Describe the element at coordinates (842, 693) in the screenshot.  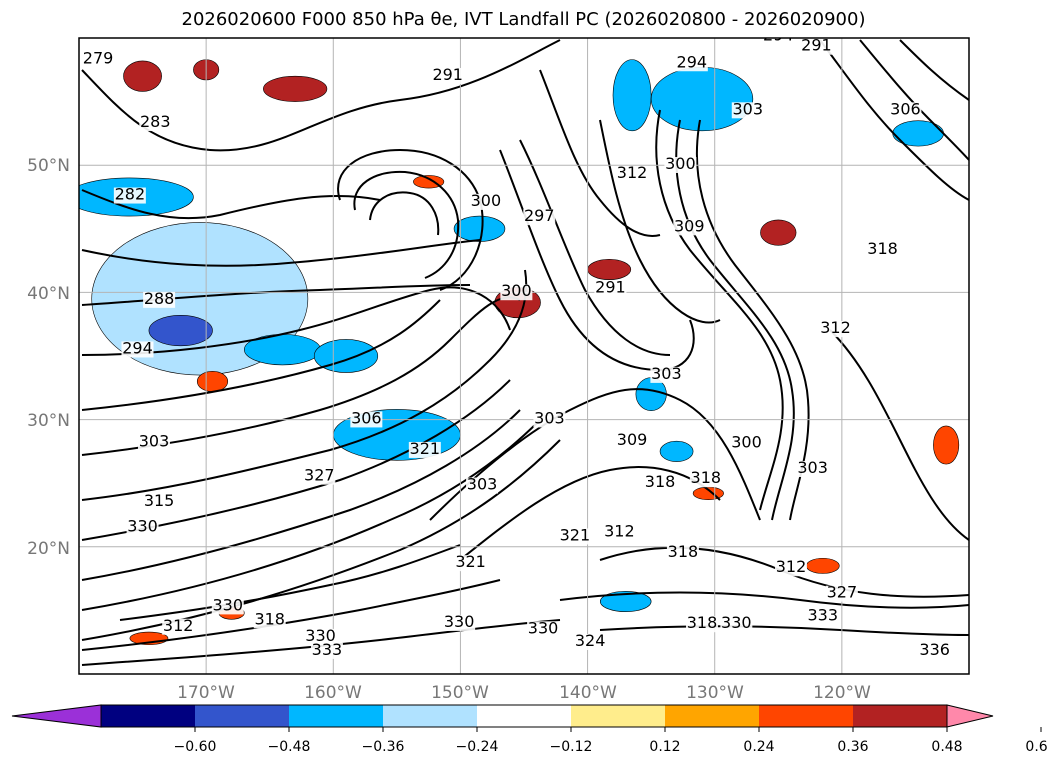
I see `lon-tick-label: 120°W` at that location.